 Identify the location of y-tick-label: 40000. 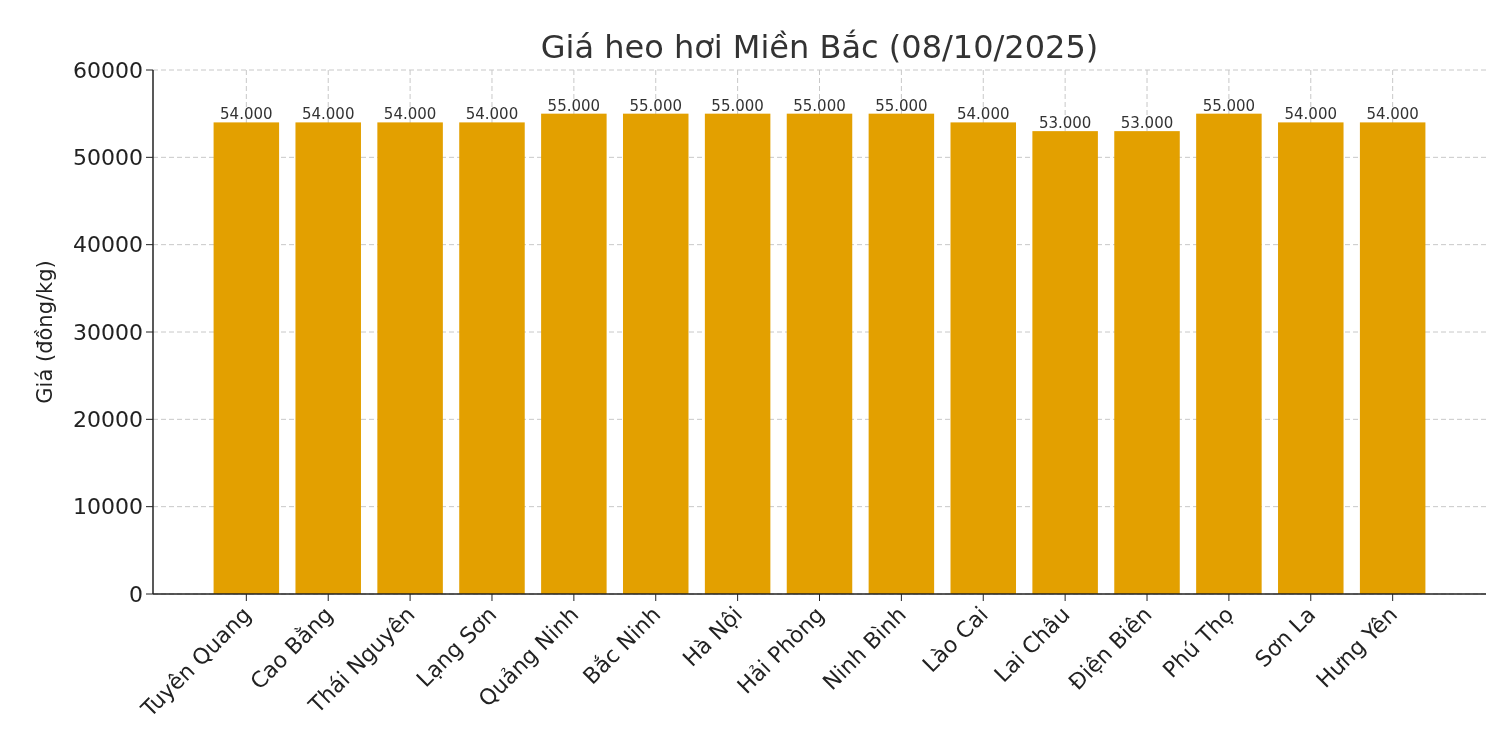
(108, 245).